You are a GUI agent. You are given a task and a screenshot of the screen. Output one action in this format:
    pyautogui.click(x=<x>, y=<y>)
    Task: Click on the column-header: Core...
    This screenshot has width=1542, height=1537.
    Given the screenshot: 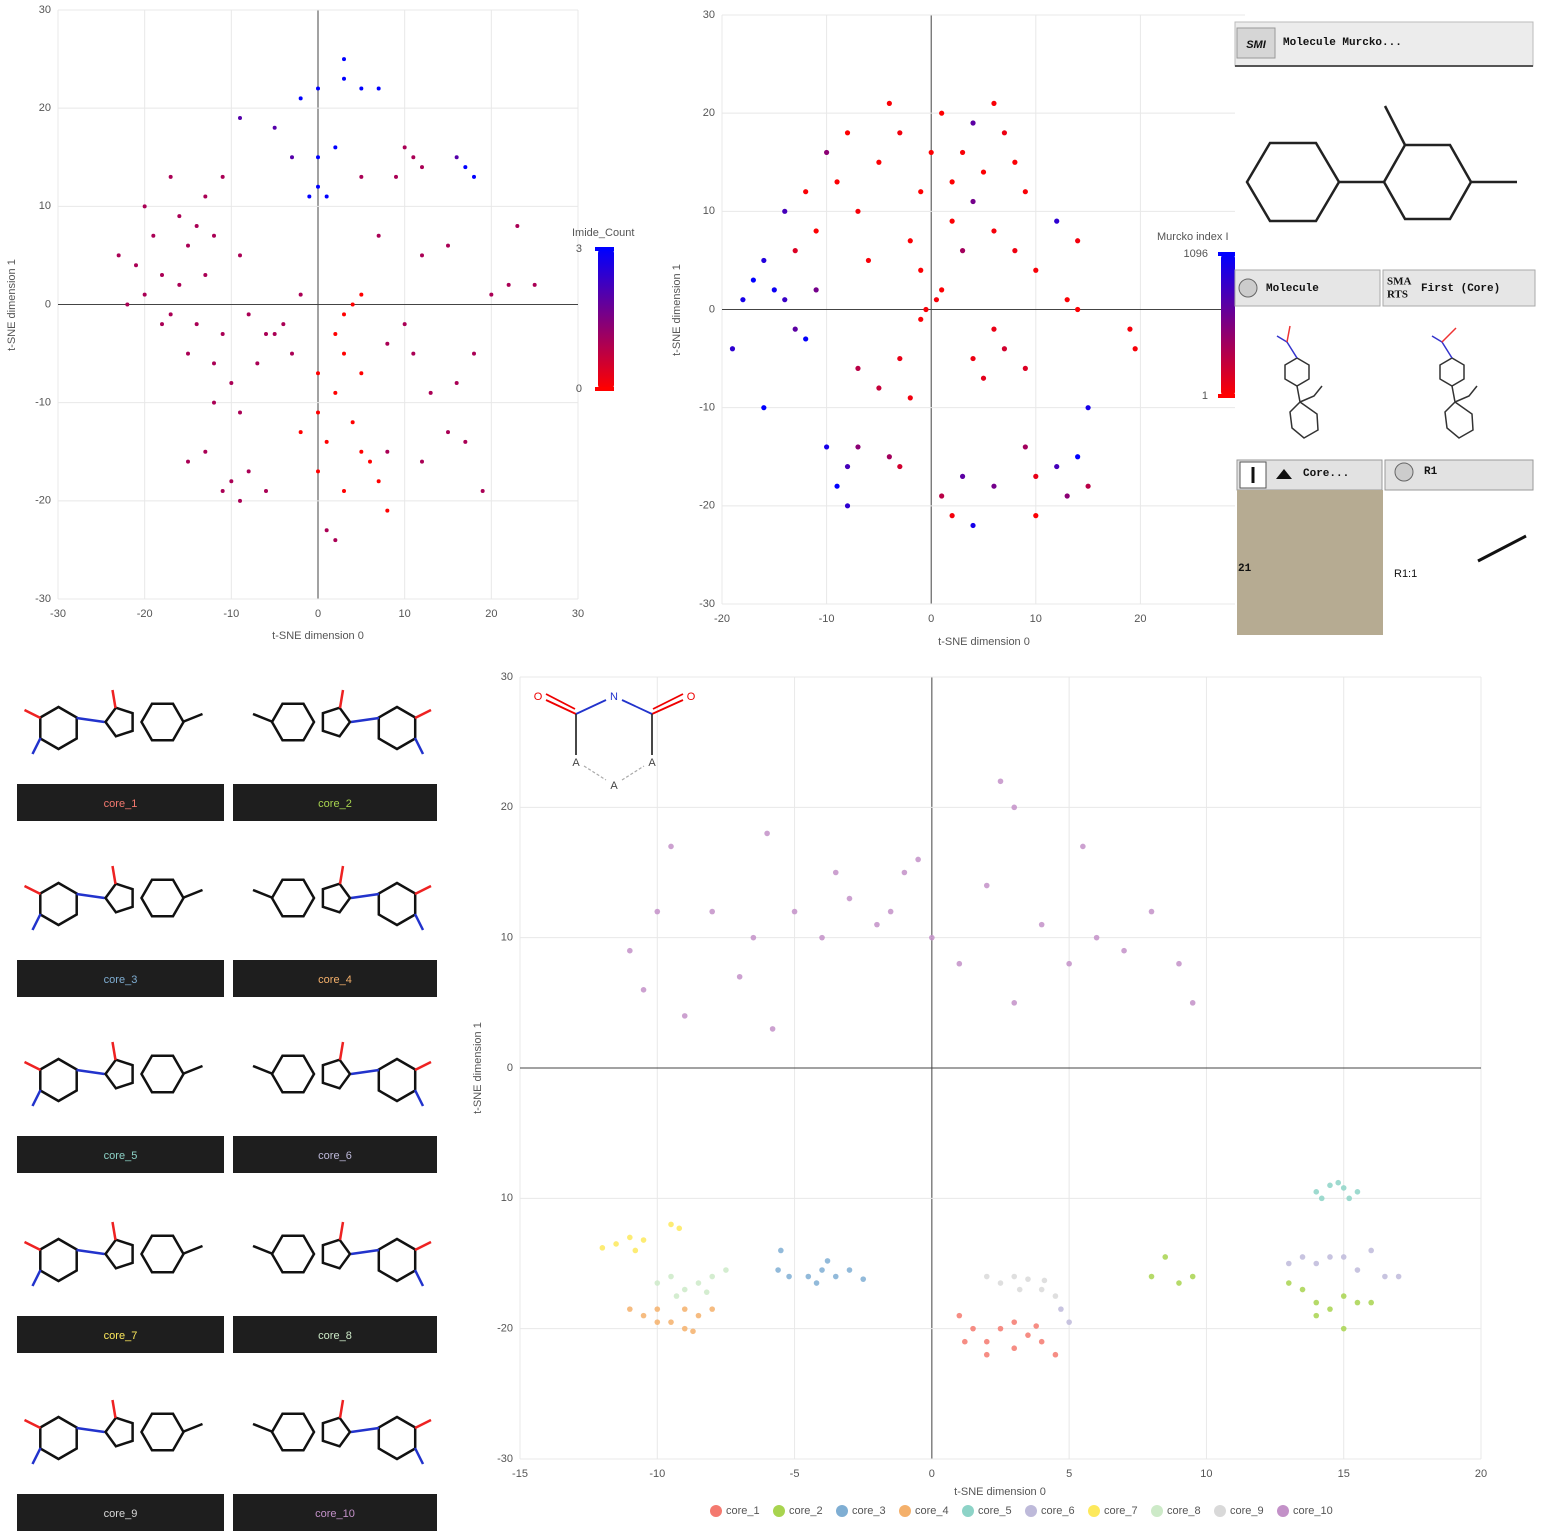 What is the action you would take?
    pyautogui.click(x=1326, y=474)
    